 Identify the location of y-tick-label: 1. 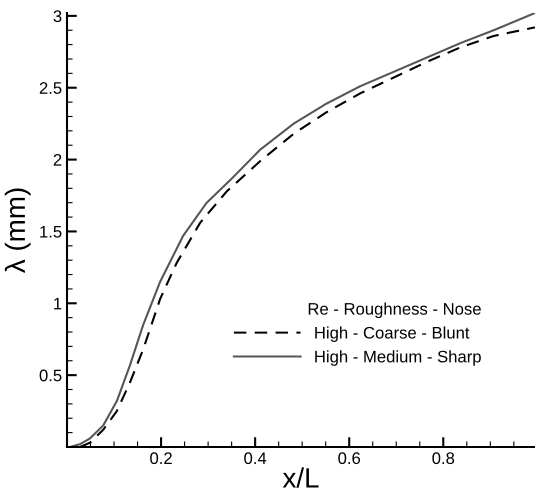
(58, 304).